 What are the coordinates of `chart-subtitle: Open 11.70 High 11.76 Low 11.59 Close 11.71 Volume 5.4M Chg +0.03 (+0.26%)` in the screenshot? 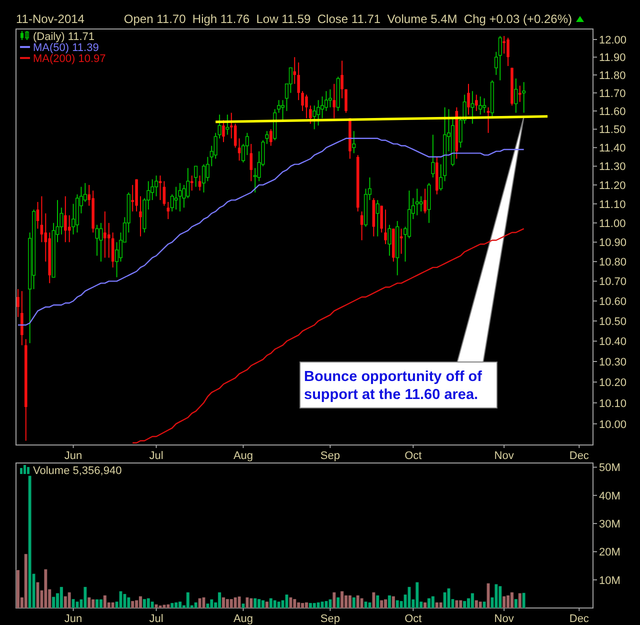 It's located at (348, 19).